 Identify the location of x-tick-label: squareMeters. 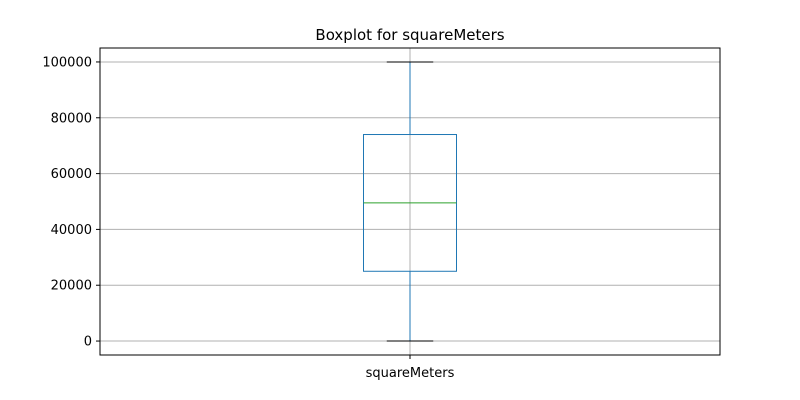
(410, 373).